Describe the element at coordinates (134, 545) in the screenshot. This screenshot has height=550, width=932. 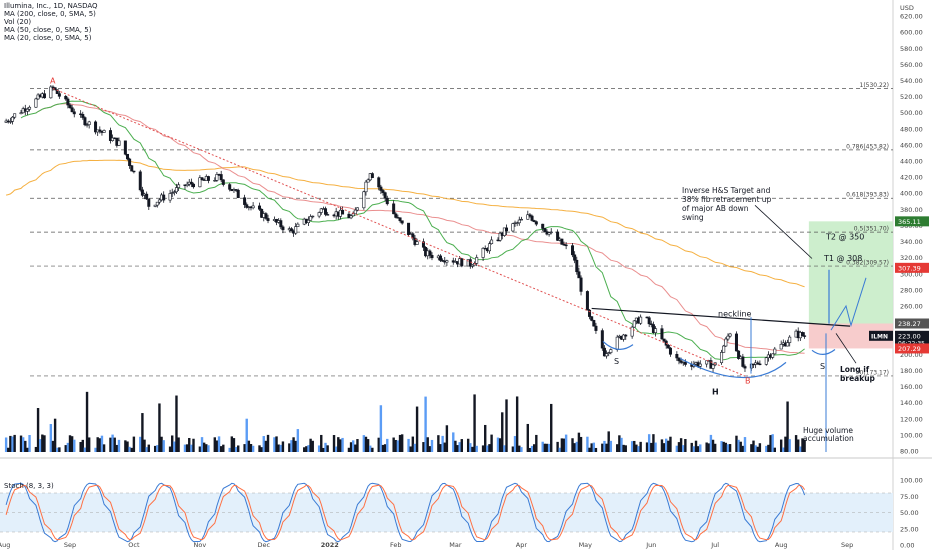
I see `x-tick-label: Oct` at that location.